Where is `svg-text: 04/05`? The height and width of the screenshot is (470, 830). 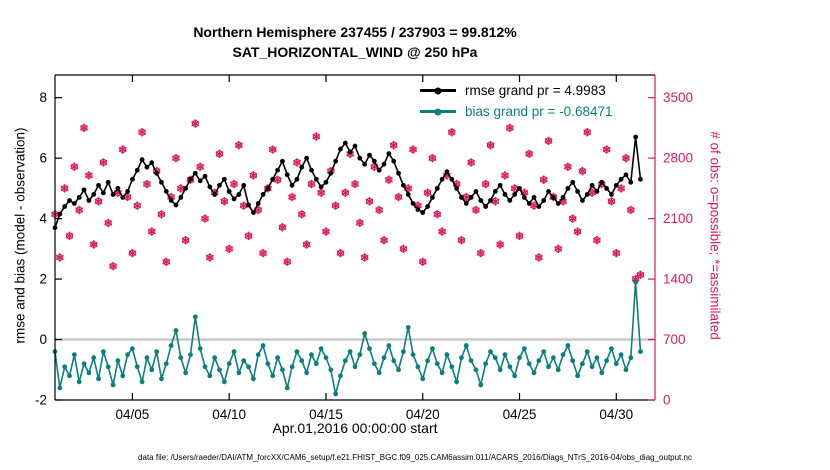 svg-text: 04/05 is located at coordinates (133, 414).